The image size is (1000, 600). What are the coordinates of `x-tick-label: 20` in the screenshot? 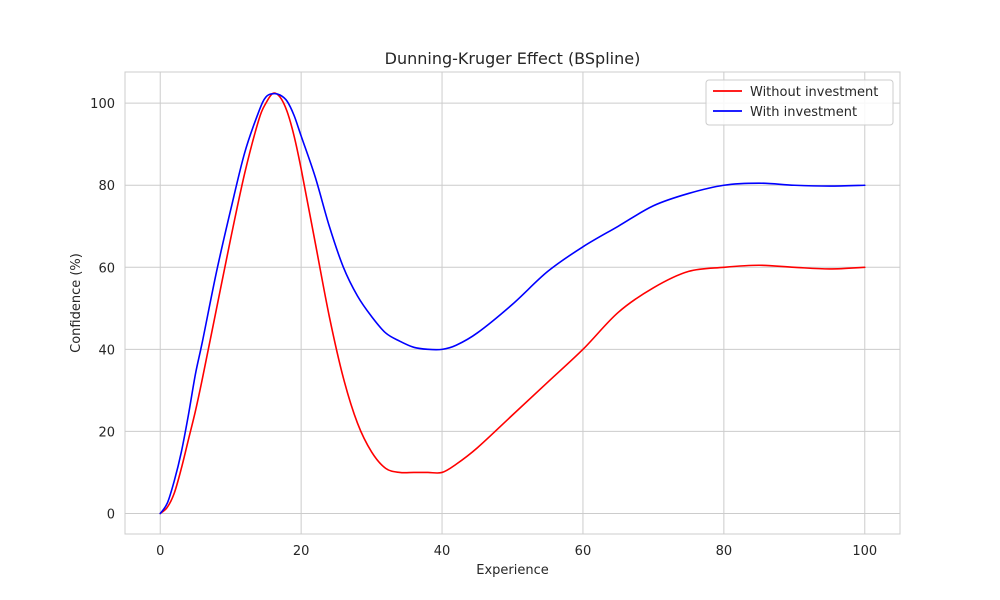 It's located at (301, 551).